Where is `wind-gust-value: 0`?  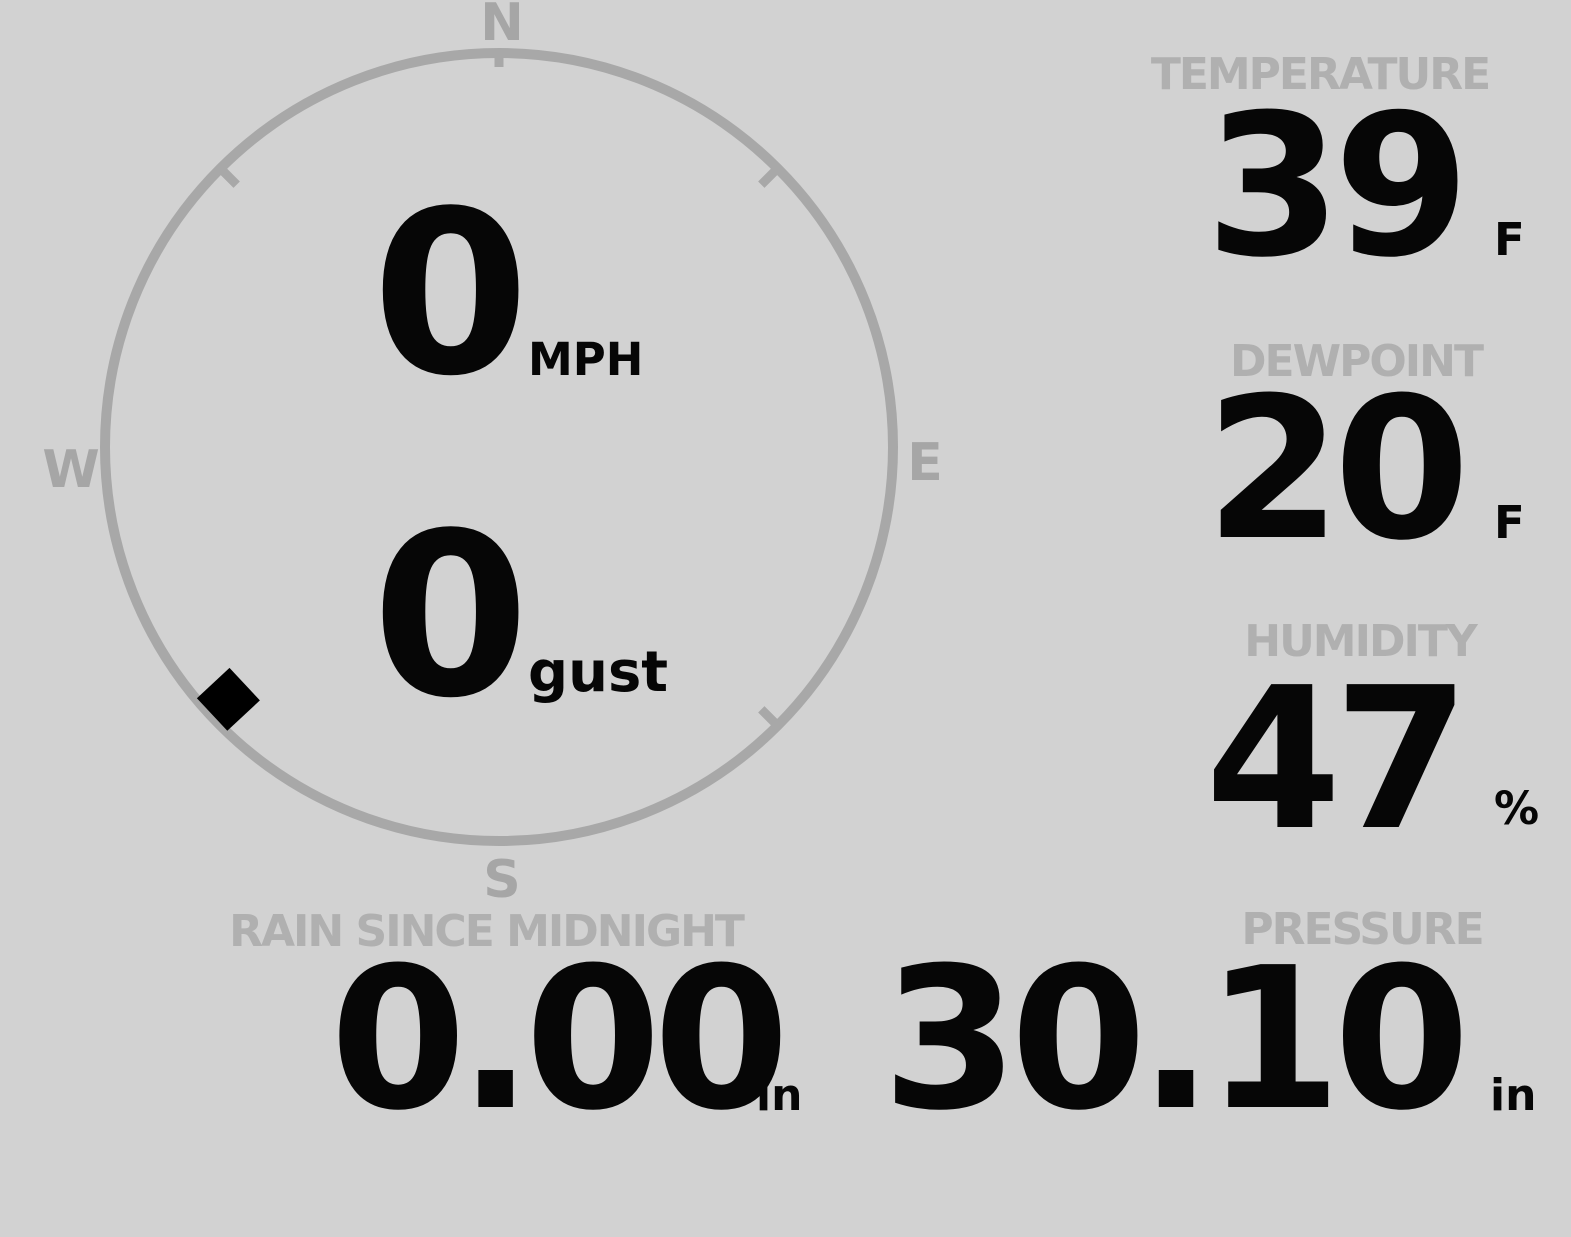 wind-gust-value: 0 is located at coordinates (451, 616).